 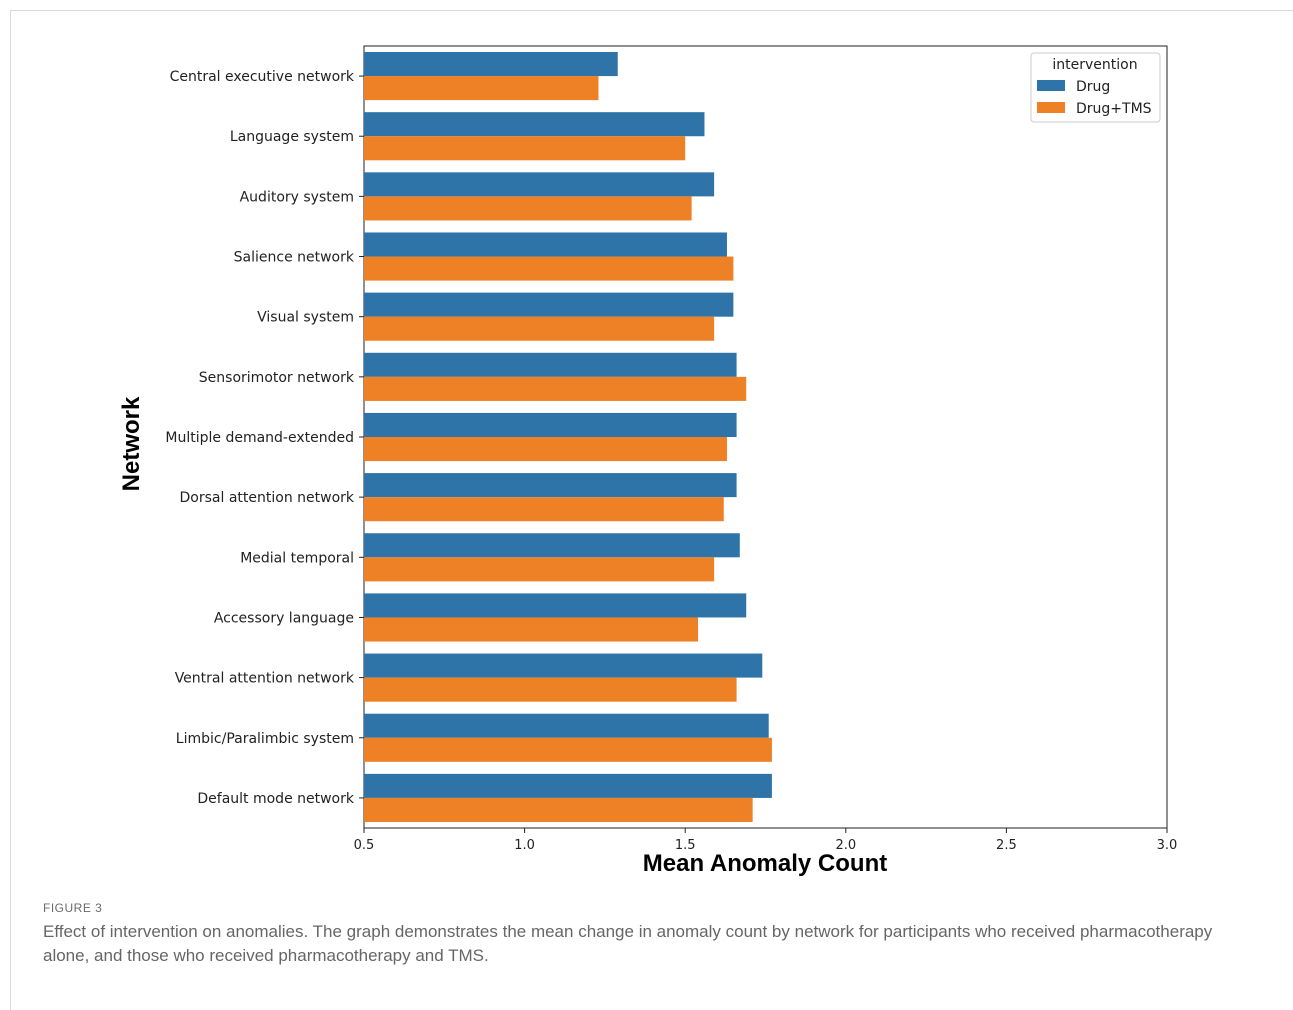 What do you see at coordinates (1093, 87) in the screenshot?
I see `legend-label: Drug` at bounding box center [1093, 87].